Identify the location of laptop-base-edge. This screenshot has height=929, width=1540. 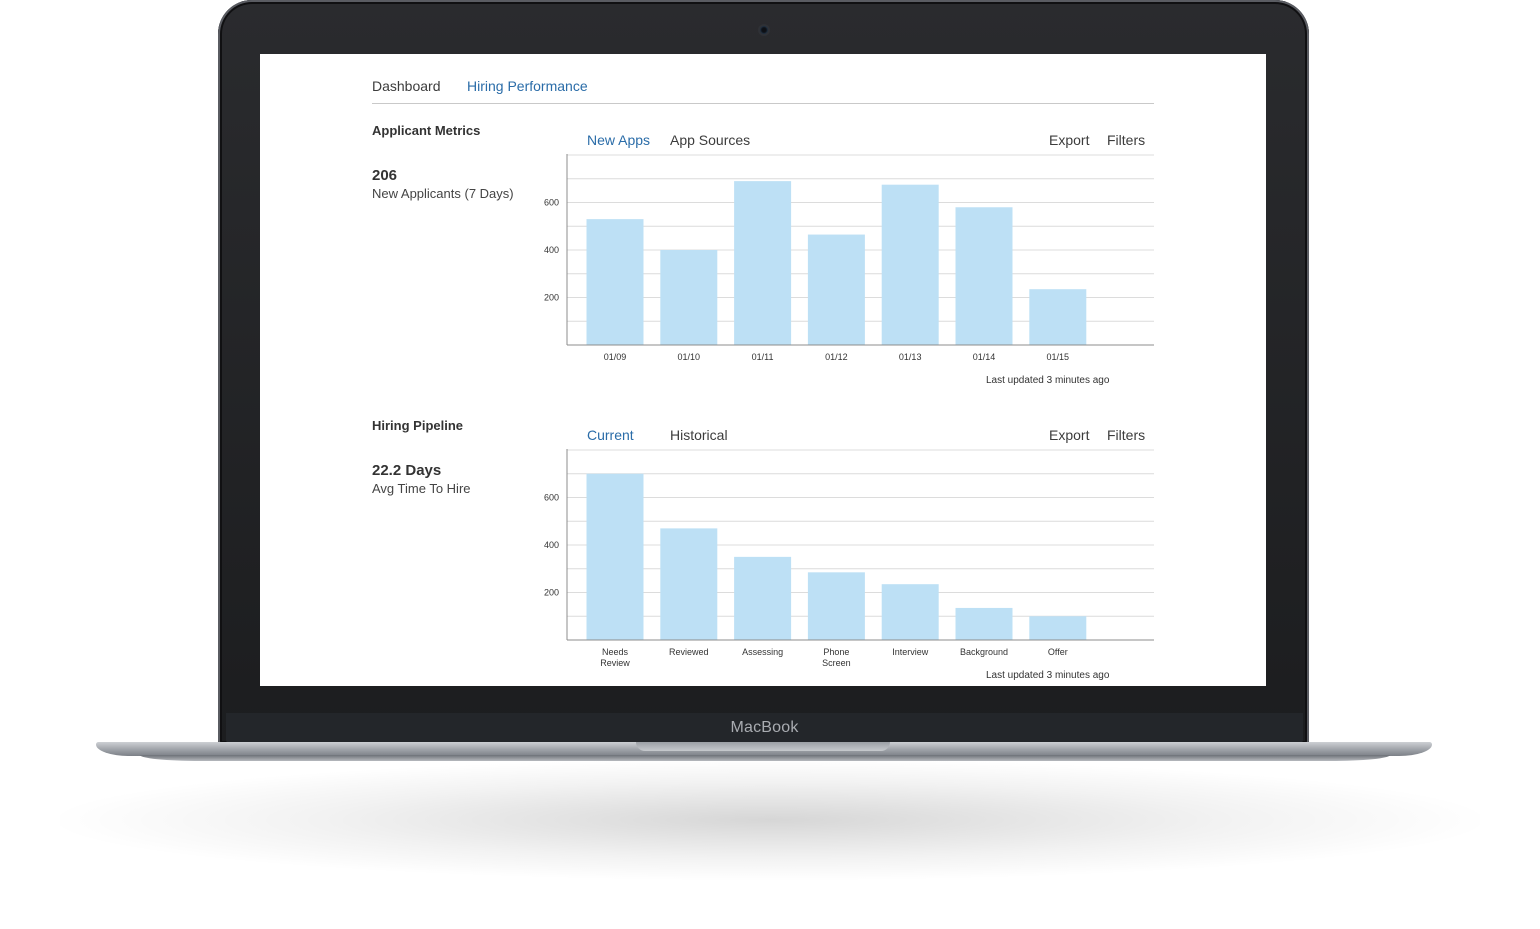
(765, 758).